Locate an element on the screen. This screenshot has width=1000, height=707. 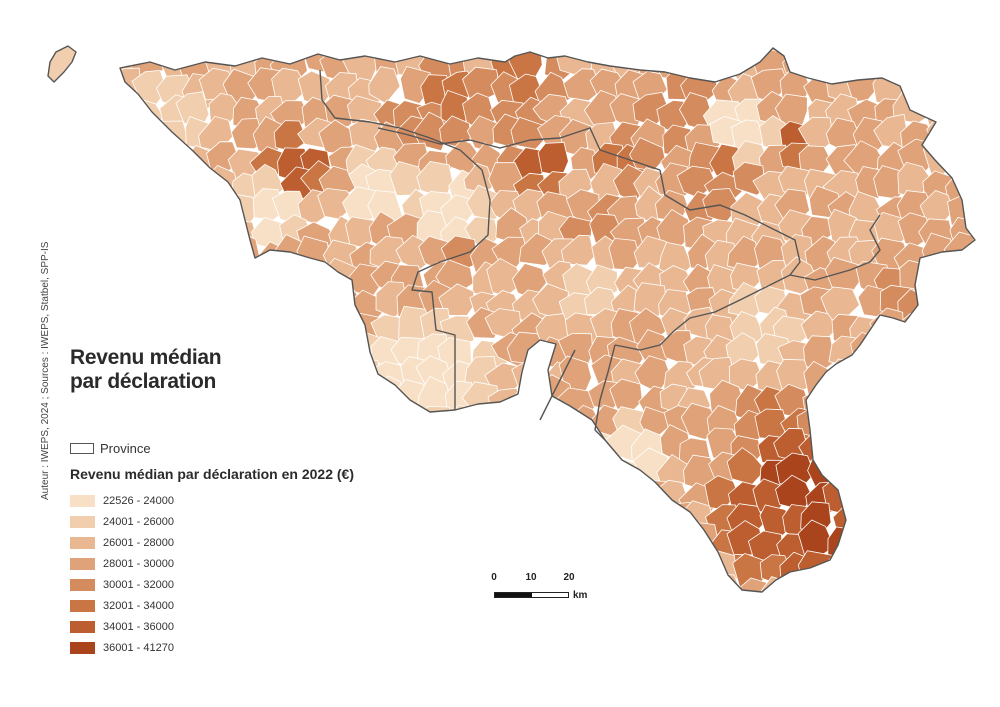
legend-class-label: 36001 - 41270 is located at coordinates (138, 647).